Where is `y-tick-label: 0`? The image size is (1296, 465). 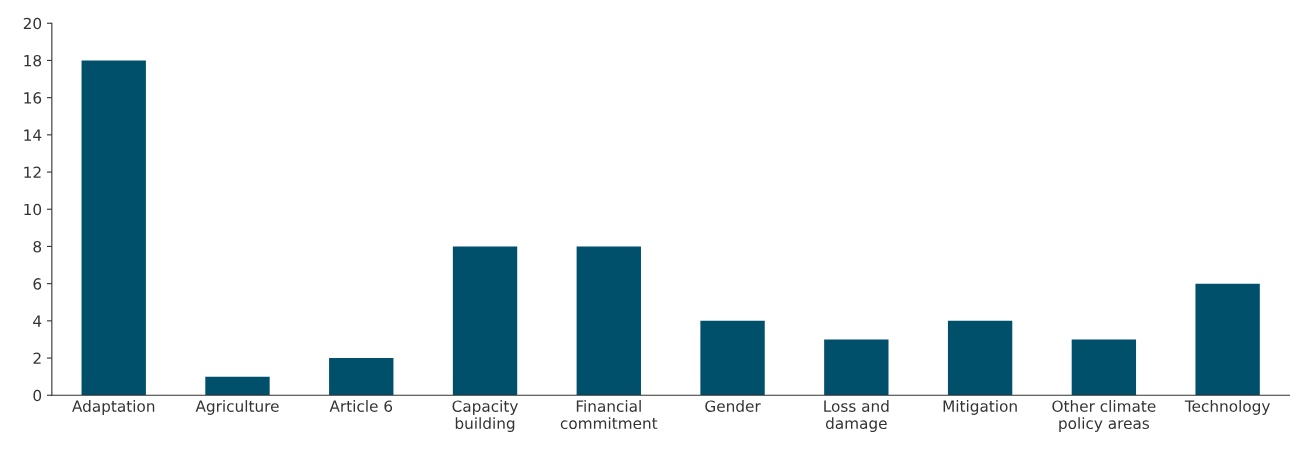
y-tick-label: 0 is located at coordinates (37, 395).